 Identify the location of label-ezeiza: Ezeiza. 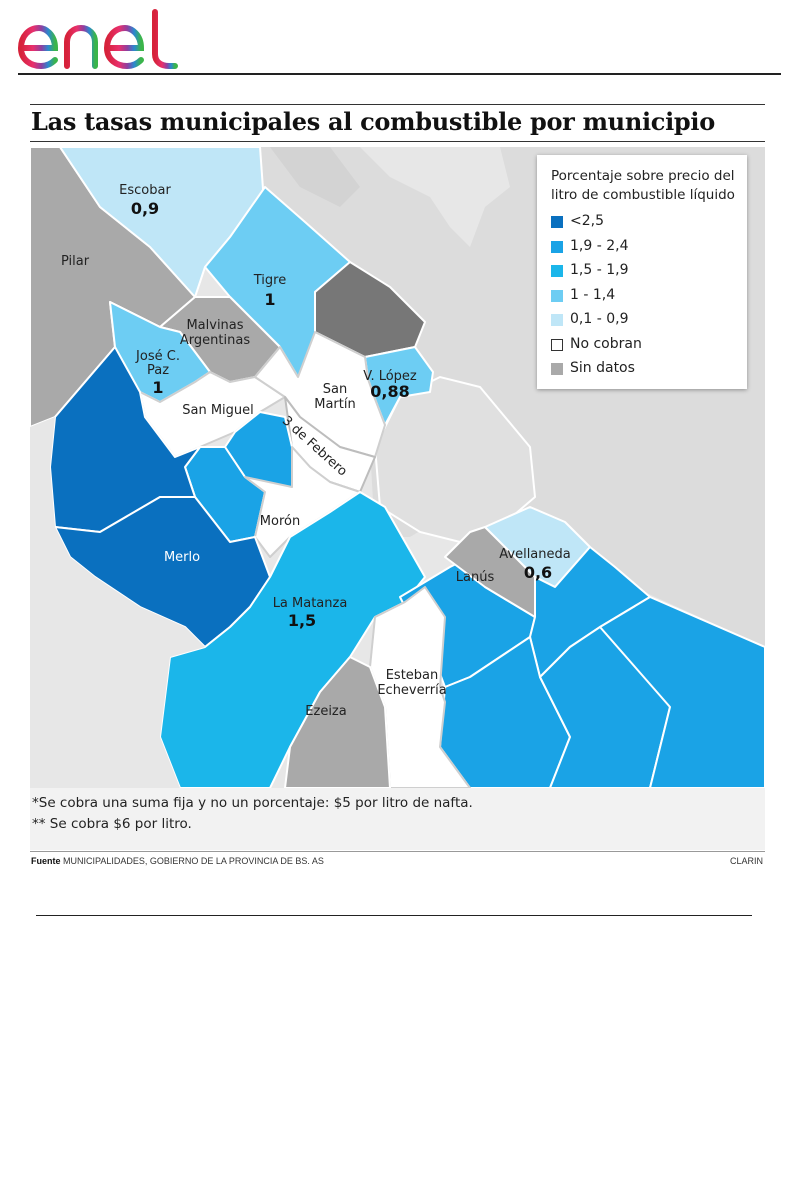
(325, 711).